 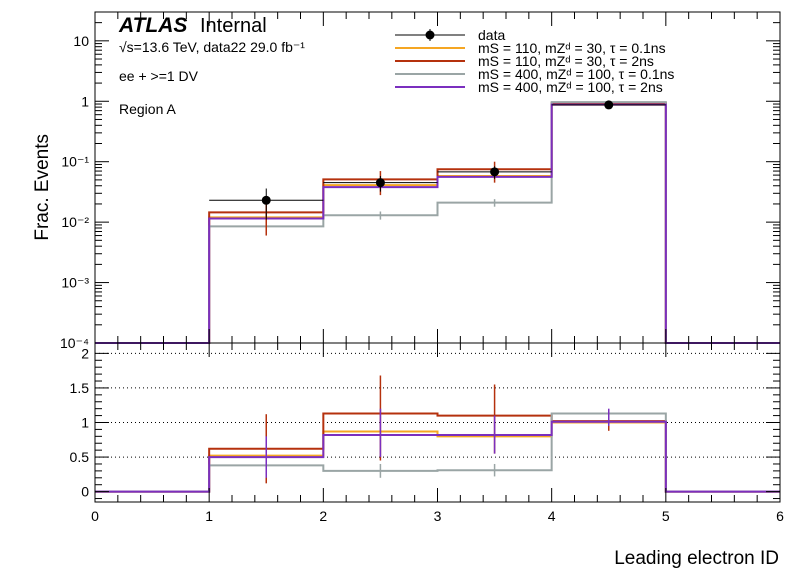 What do you see at coordinates (430, 35) in the screenshot?
I see `legend-data-marker` at bounding box center [430, 35].